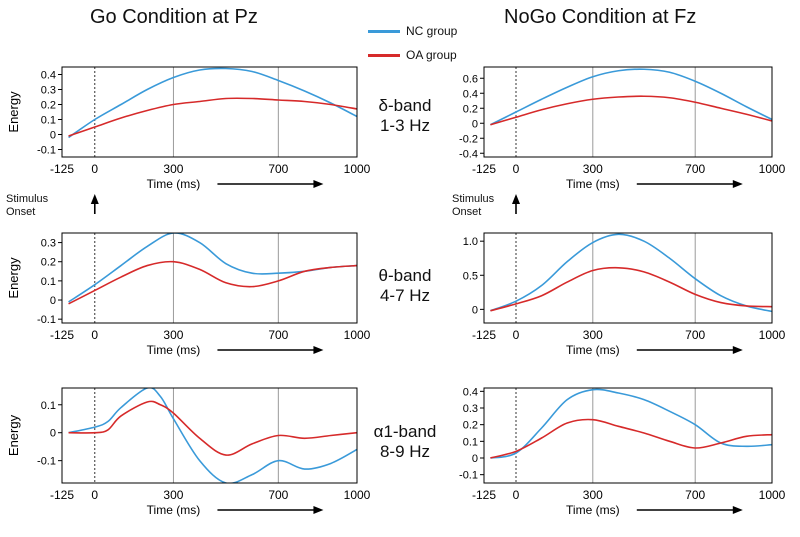 Image resolution: width=800 pixels, height=537 pixels. I want to click on stimulus-onset-arrow-right, so click(516, 204).